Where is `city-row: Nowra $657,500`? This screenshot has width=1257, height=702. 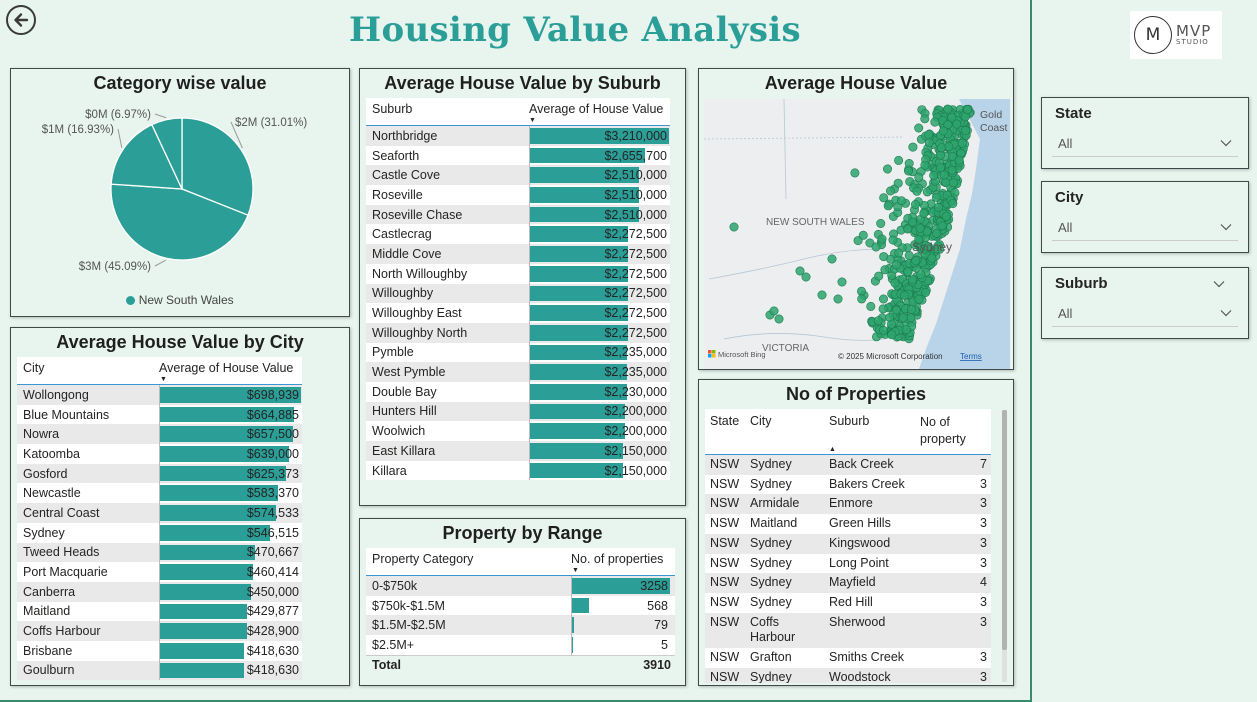 city-row: Nowra $657,500 is located at coordinates (159, 434).